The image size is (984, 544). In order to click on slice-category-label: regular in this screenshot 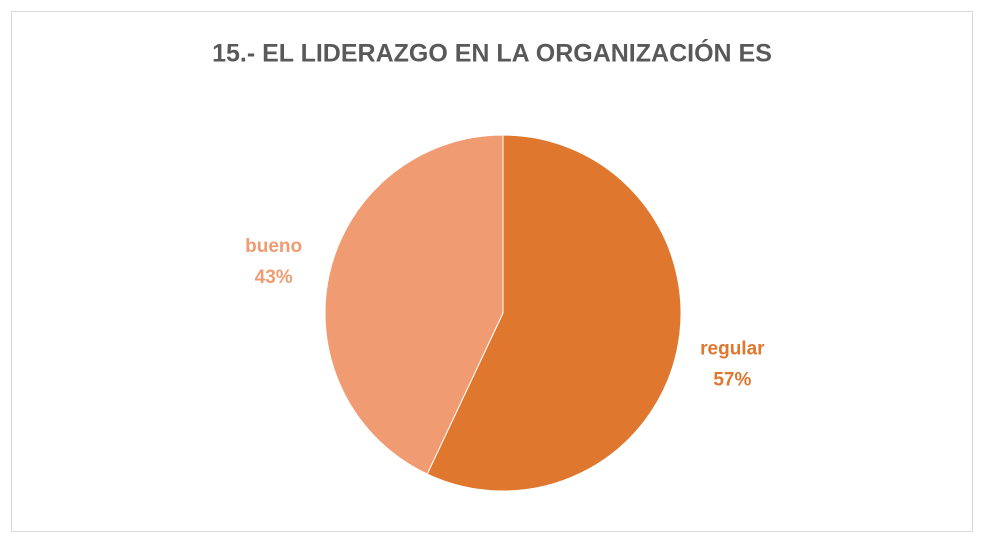, I will do `click(732, 348)`.